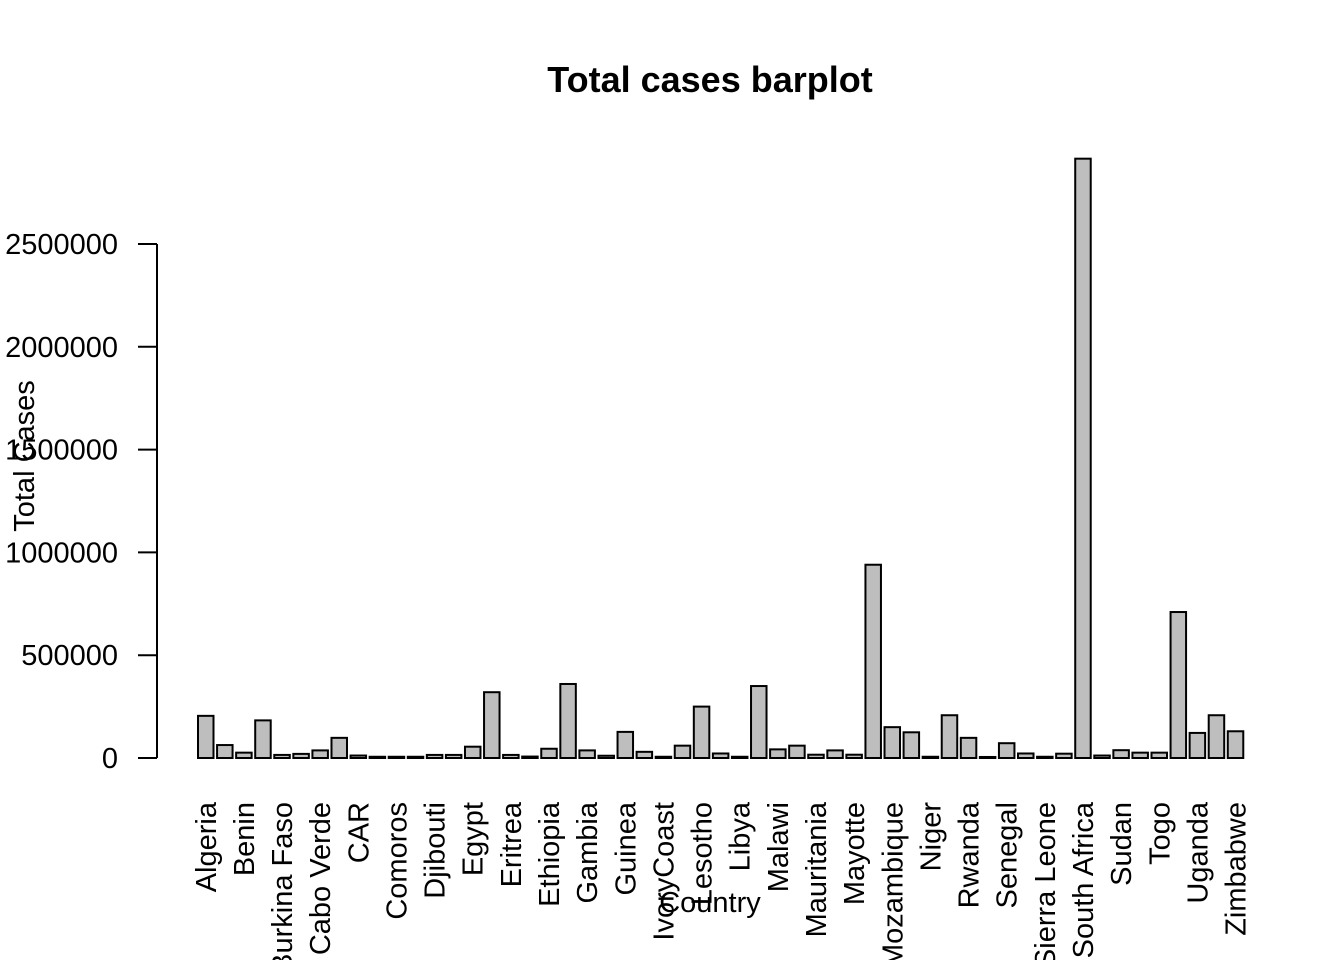  I want to click on y-axis-title: Total Cases, so click(25, 456).